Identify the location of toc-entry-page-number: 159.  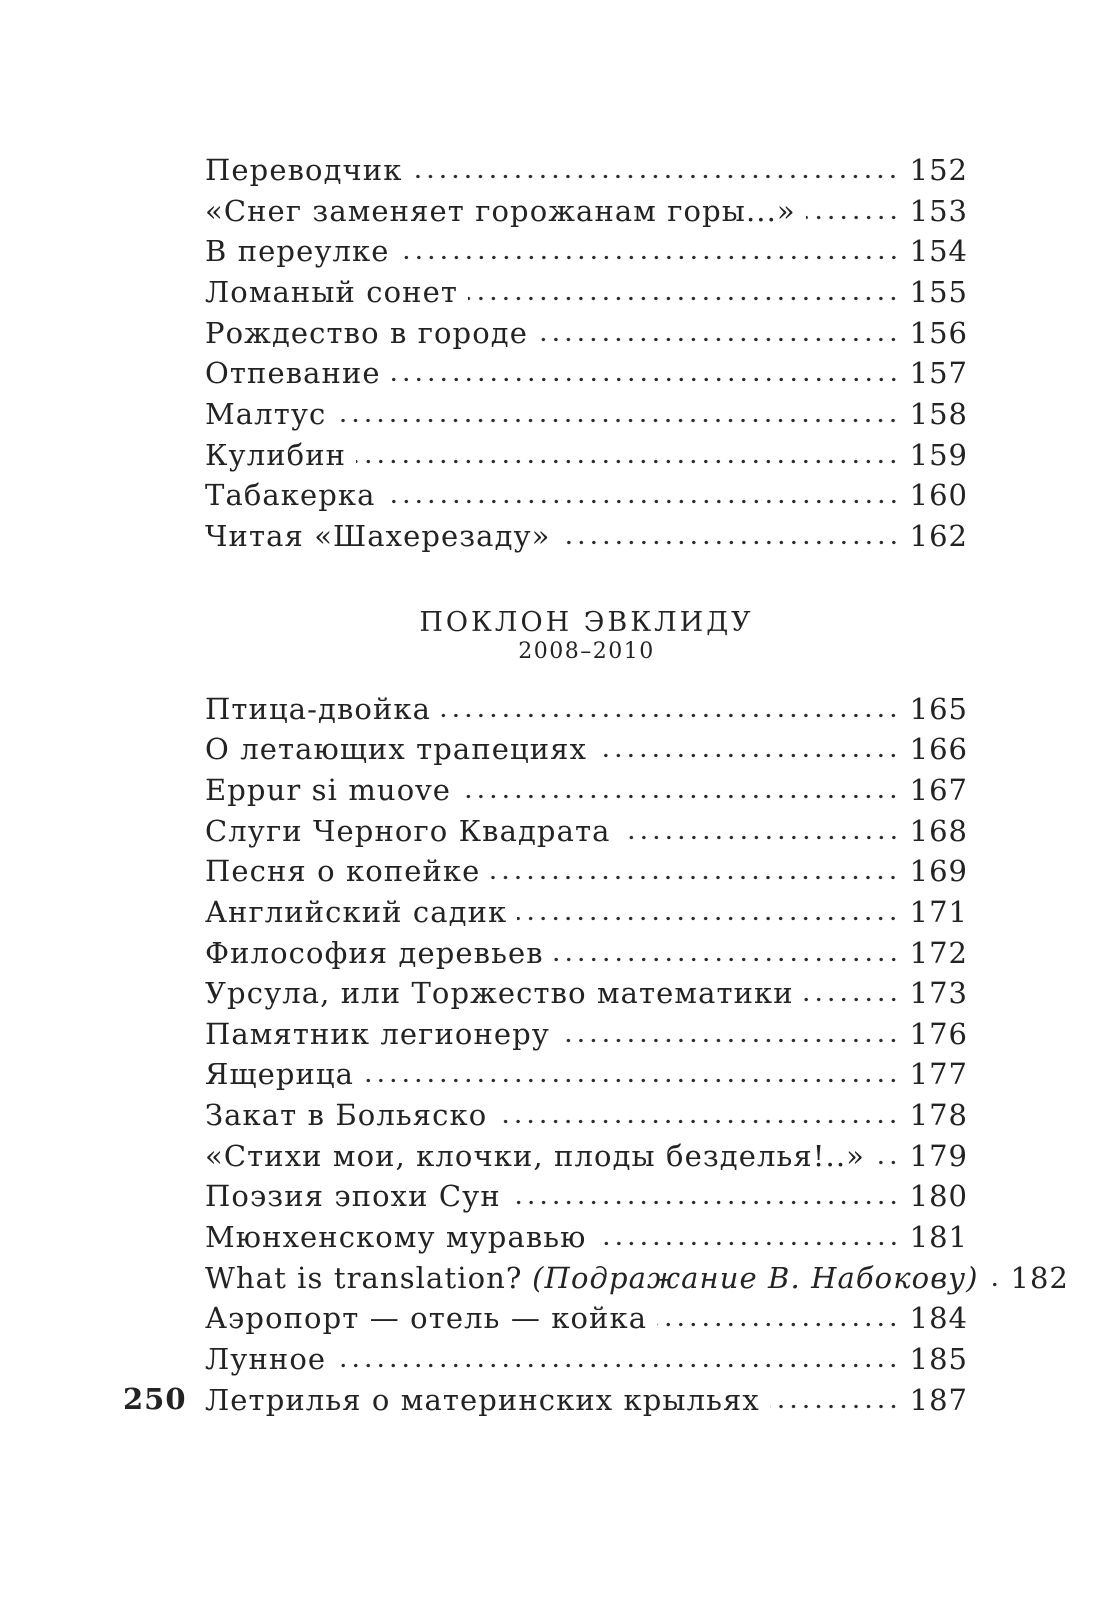
(938, 454).